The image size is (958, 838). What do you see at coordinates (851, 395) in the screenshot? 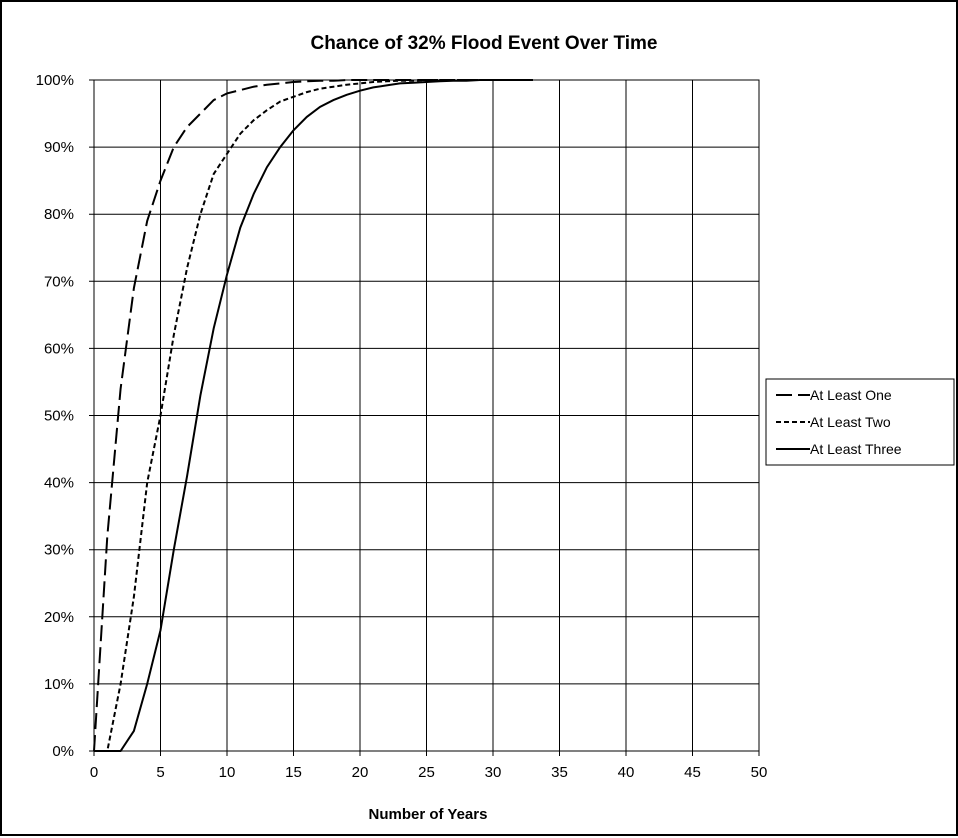
I see `legend-label: At Least One` at bounding box center [851, 395].